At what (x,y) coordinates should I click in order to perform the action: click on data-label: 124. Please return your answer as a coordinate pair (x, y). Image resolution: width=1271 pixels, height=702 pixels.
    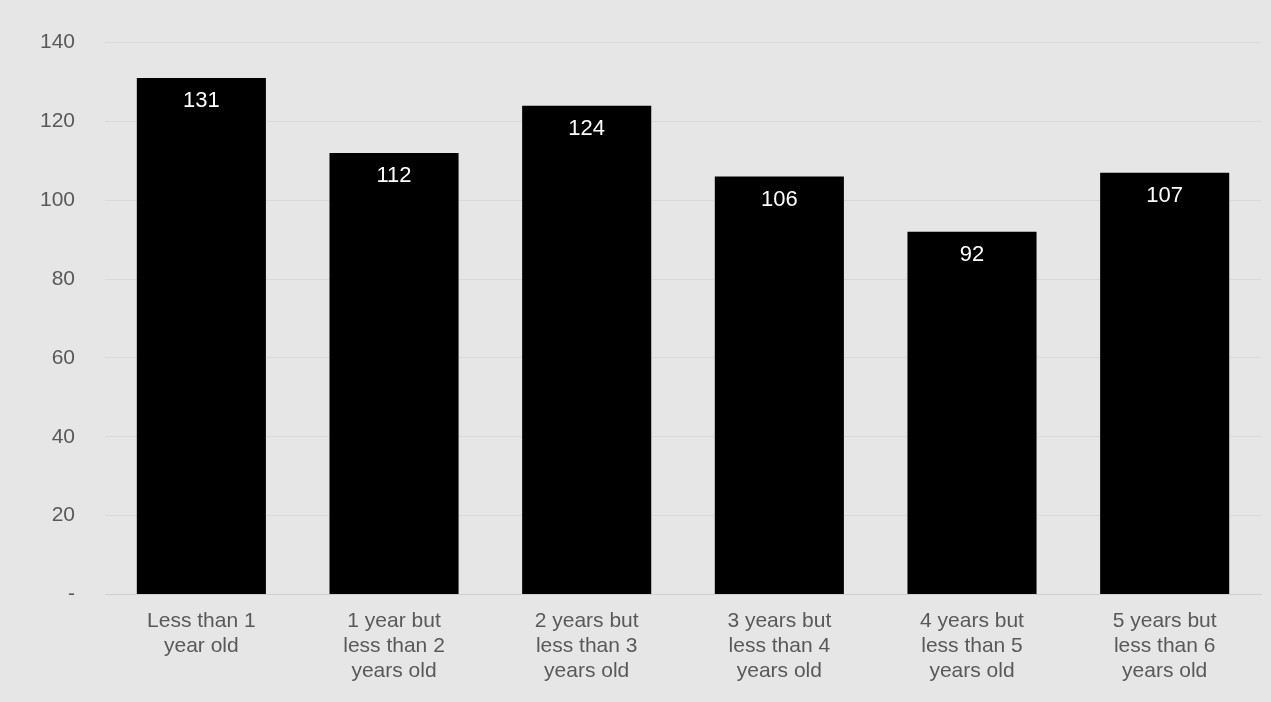
    Looking at the image, I should click on (587, 127).